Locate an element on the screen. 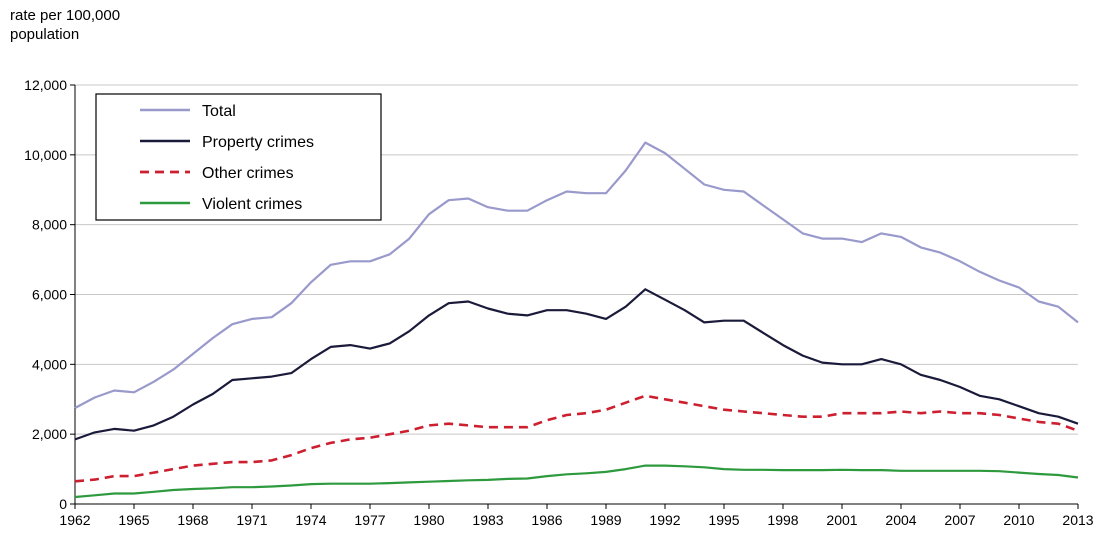  x-tick-label: 1980 is located at coordinates (428, 520).